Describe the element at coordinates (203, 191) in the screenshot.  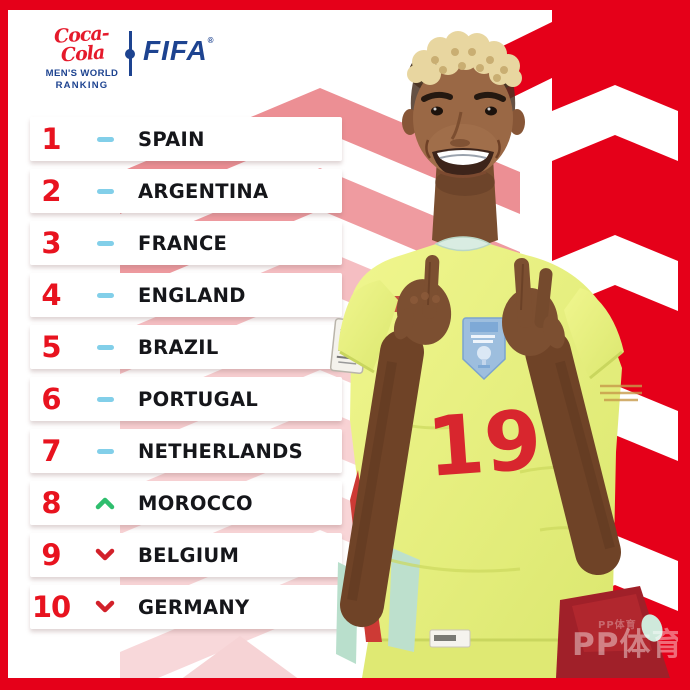
I see `country-name: ARGENTINA` at that location.